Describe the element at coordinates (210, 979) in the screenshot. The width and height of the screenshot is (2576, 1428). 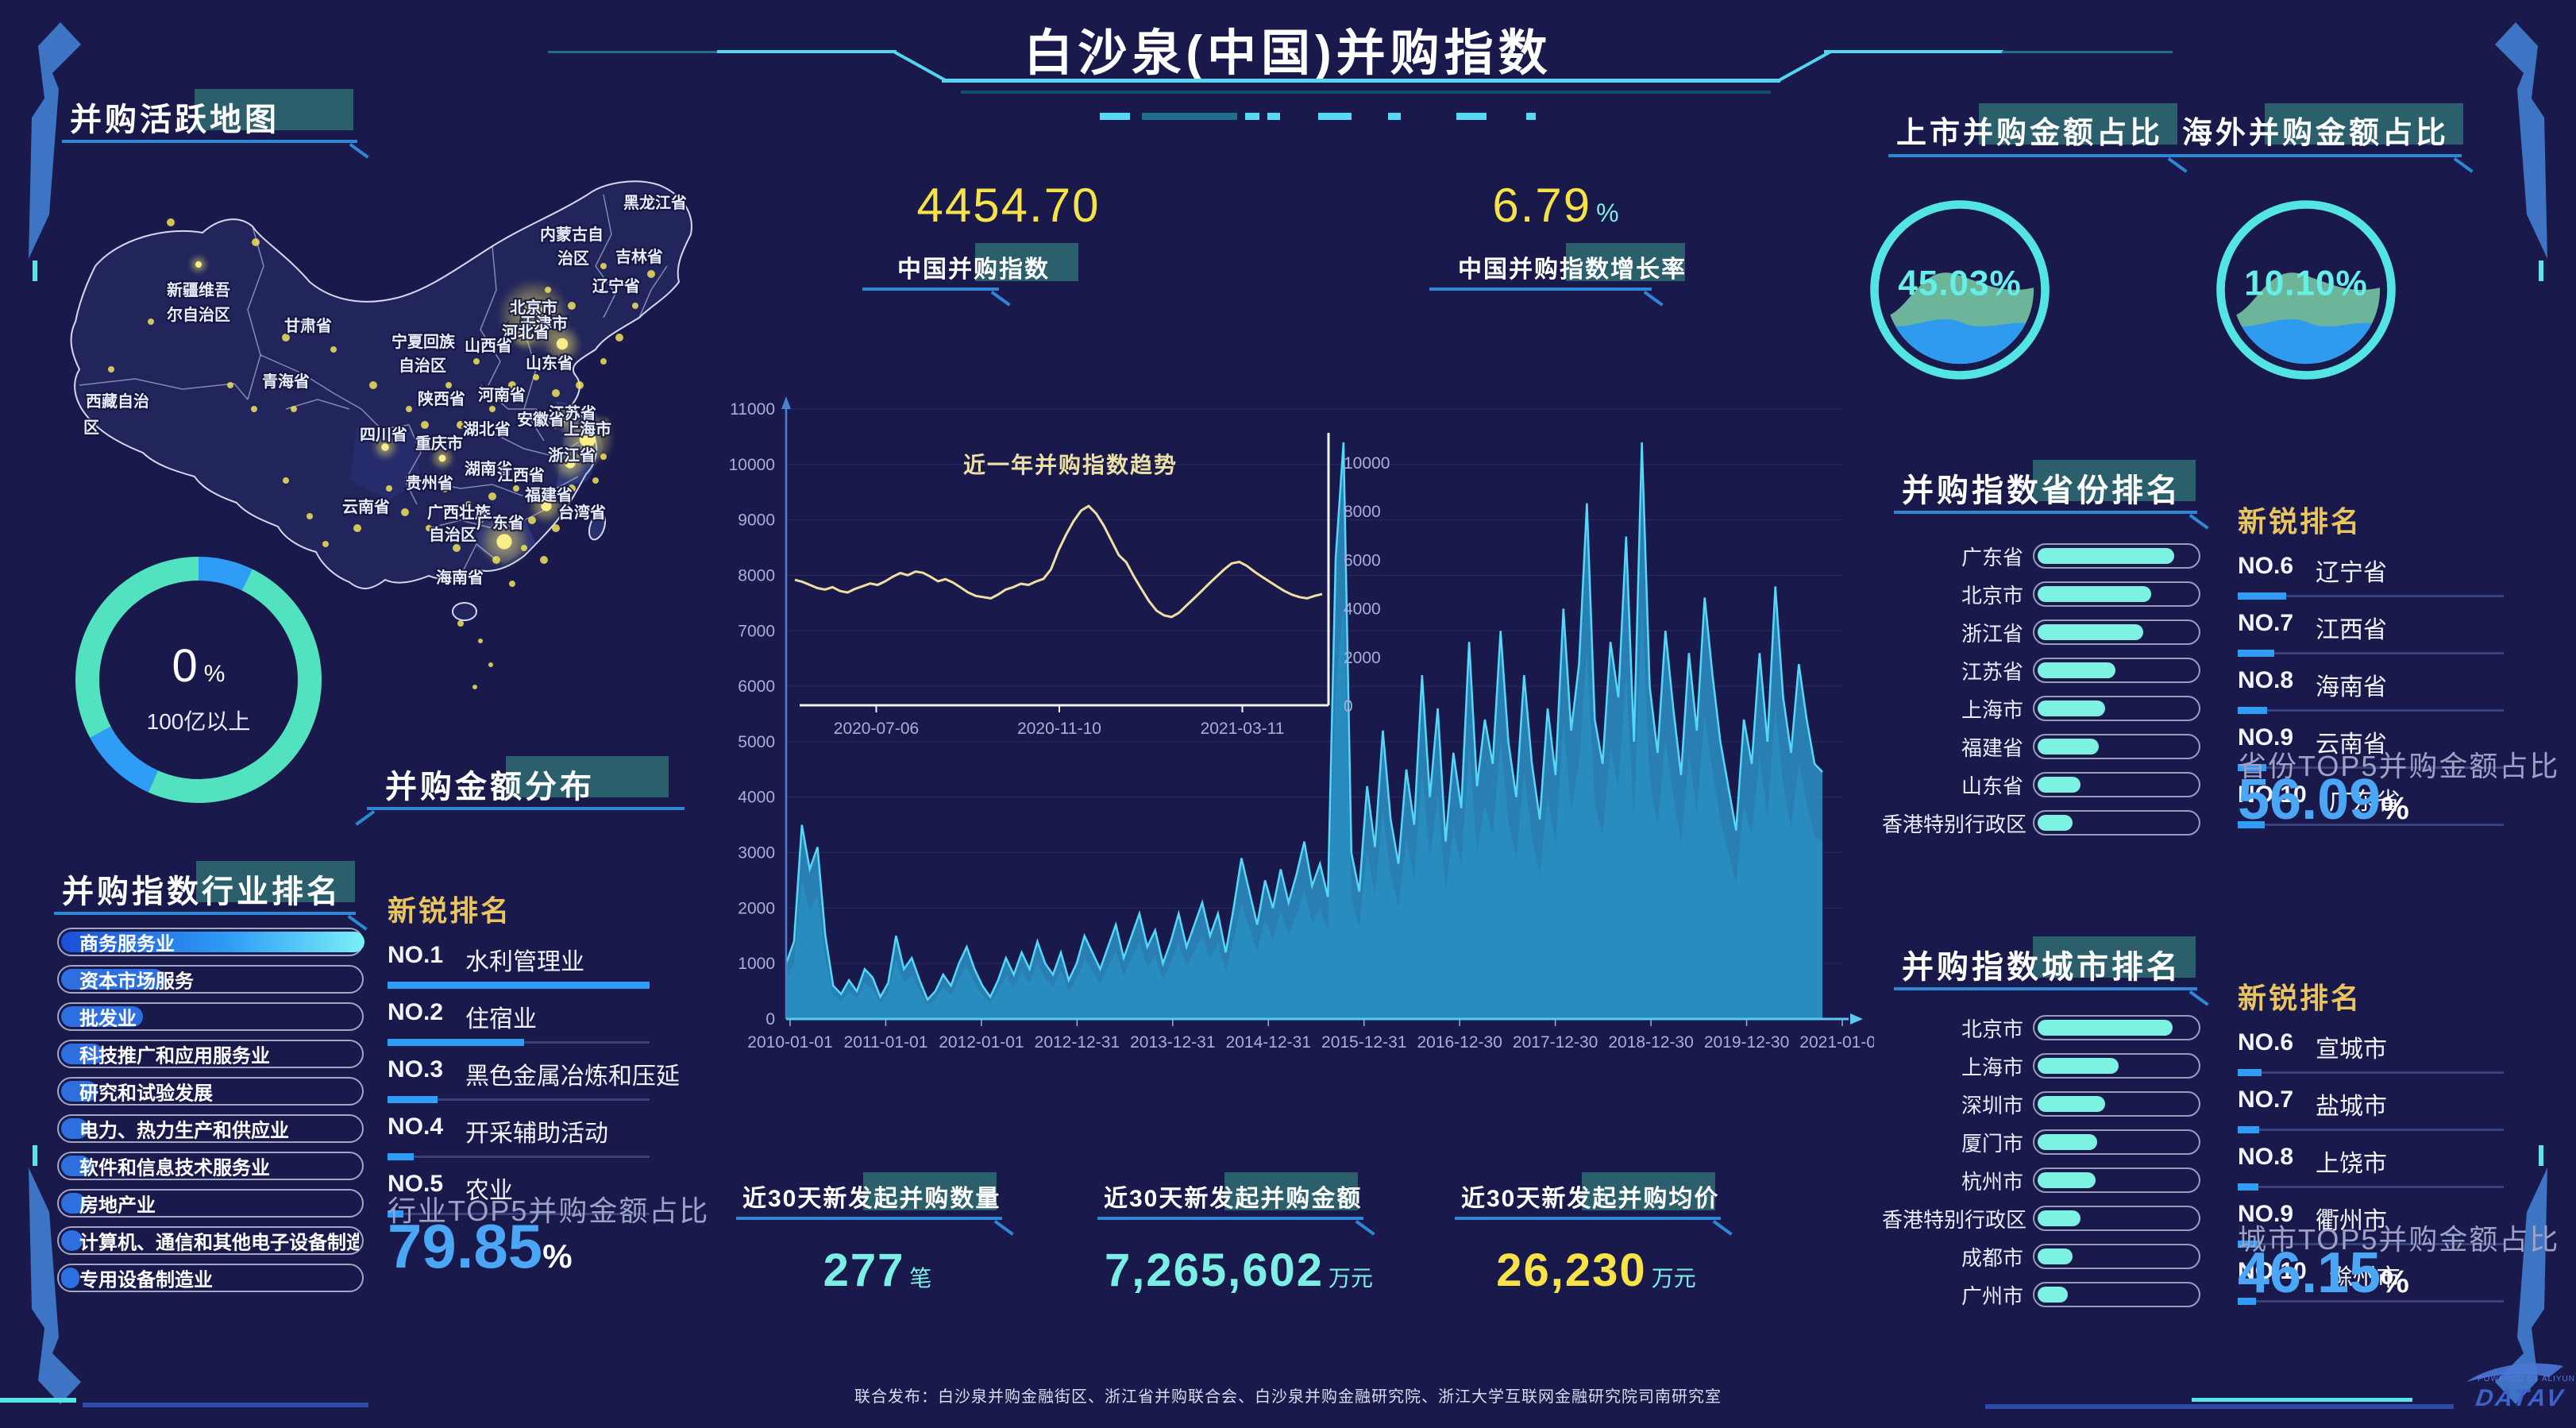
I see `industry-bar: 资本市场服务` at that location.